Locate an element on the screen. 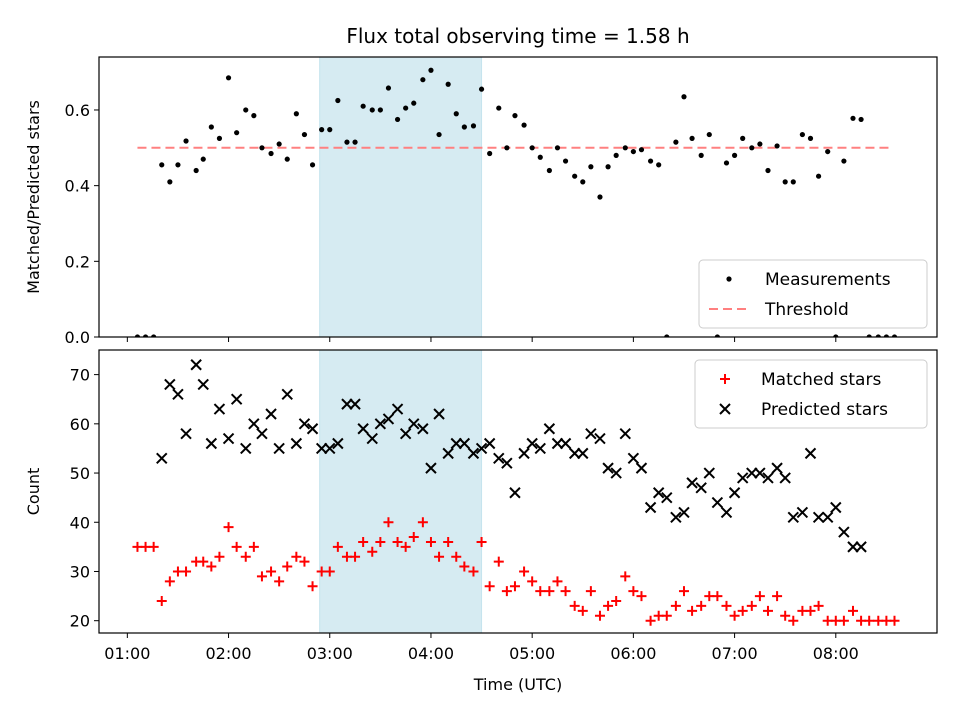  highlight-span is located at coordinates (401, 491).